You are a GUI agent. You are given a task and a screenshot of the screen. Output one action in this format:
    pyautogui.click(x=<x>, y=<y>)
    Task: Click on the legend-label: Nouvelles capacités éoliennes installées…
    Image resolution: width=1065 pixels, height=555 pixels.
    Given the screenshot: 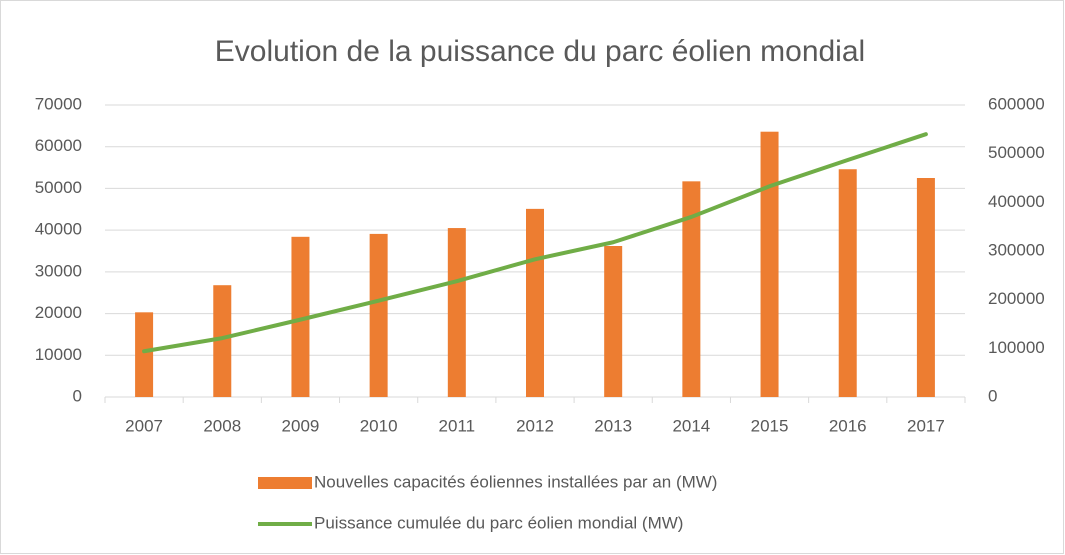 What is the action you would take?
    pyautogui.click(x=515, y=481)
    